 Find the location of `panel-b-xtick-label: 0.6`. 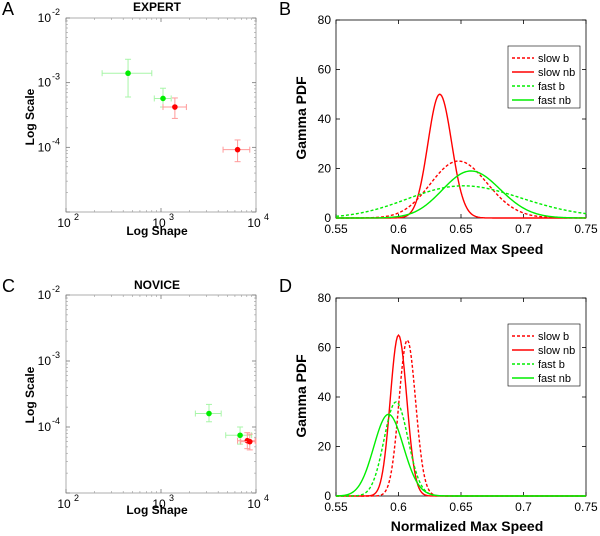

panel-b-xtick-label: 0.6 is located at coordinates (398, 229).